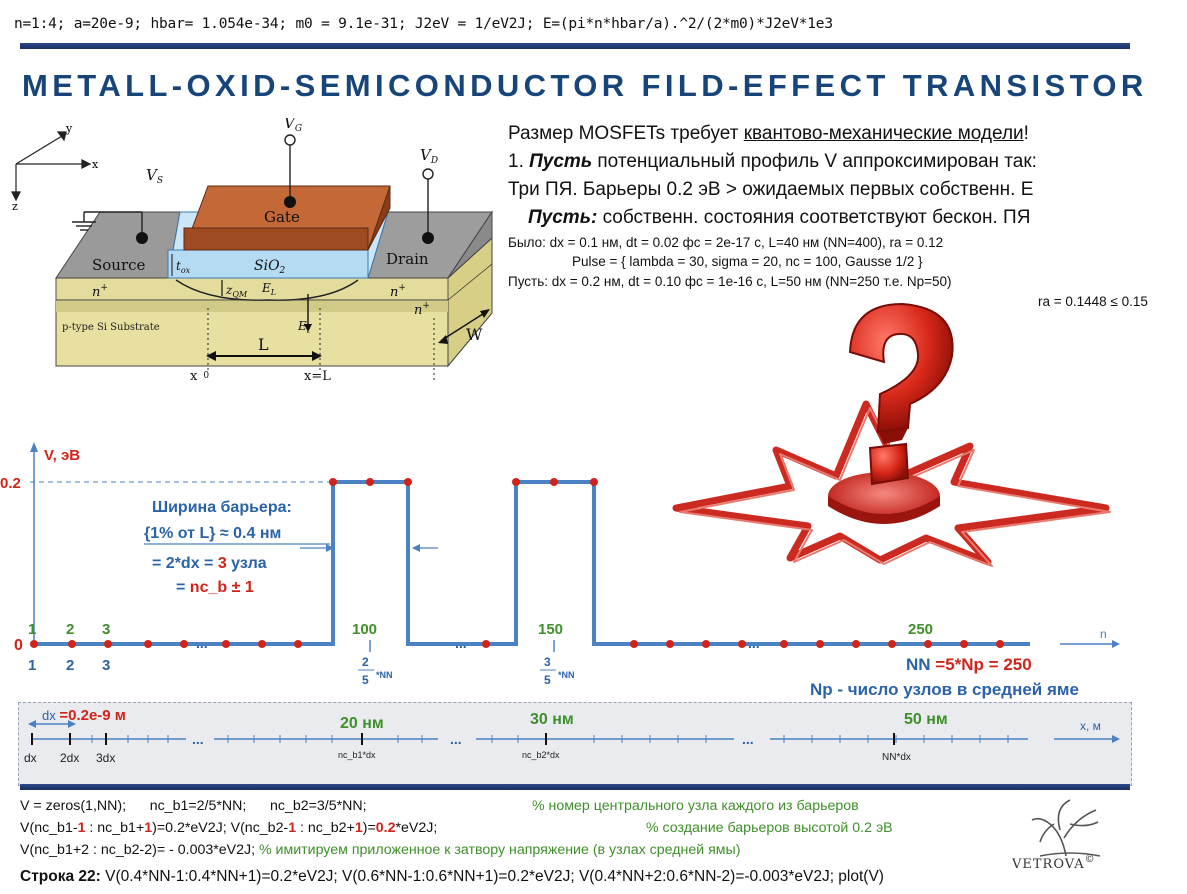  What do you see at coordinates (384, 675) in the screenshot?
I see `frac1-nn: *NN` at bounding box center [384, 675].